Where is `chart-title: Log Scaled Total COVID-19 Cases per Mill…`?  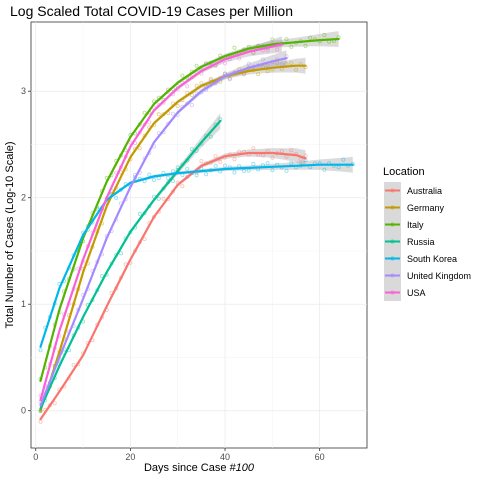 chart-title: Log Scaled Total COVID-19 Cases per Mill… is located at coordinates (151, 11).